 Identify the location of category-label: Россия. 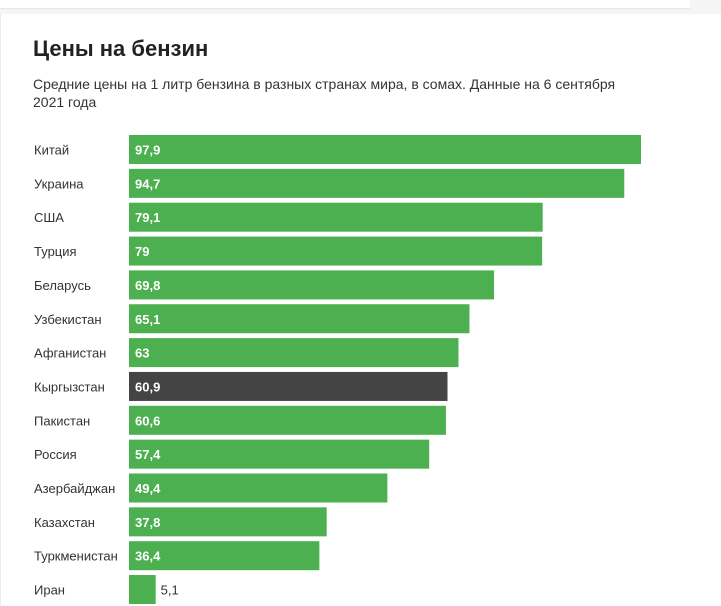
(55, 454).